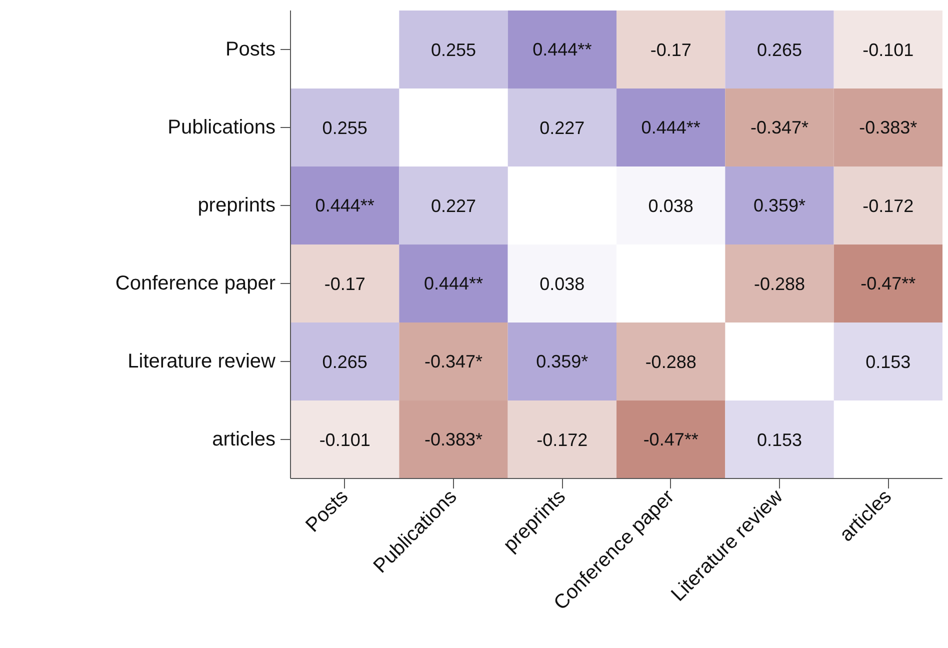  What do you see at coordinates (250, 49) in the screenshot?
I see `y-tick-label: Posts` at bounding box center [250, 49].